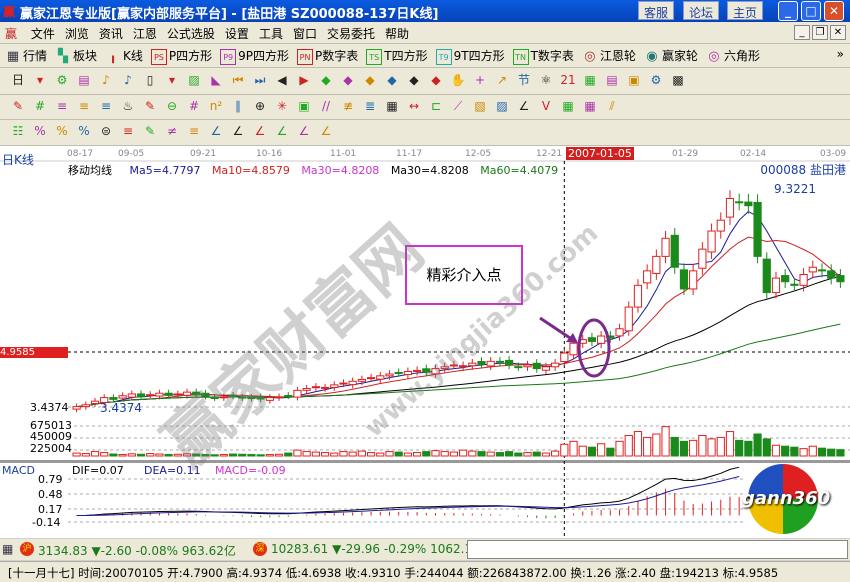 The height and width of the screenshot is (582, 850). Describe the element at coordinates (542, 56) in the screenshot. I see `toolbar-button: TN T数字表` at that location.